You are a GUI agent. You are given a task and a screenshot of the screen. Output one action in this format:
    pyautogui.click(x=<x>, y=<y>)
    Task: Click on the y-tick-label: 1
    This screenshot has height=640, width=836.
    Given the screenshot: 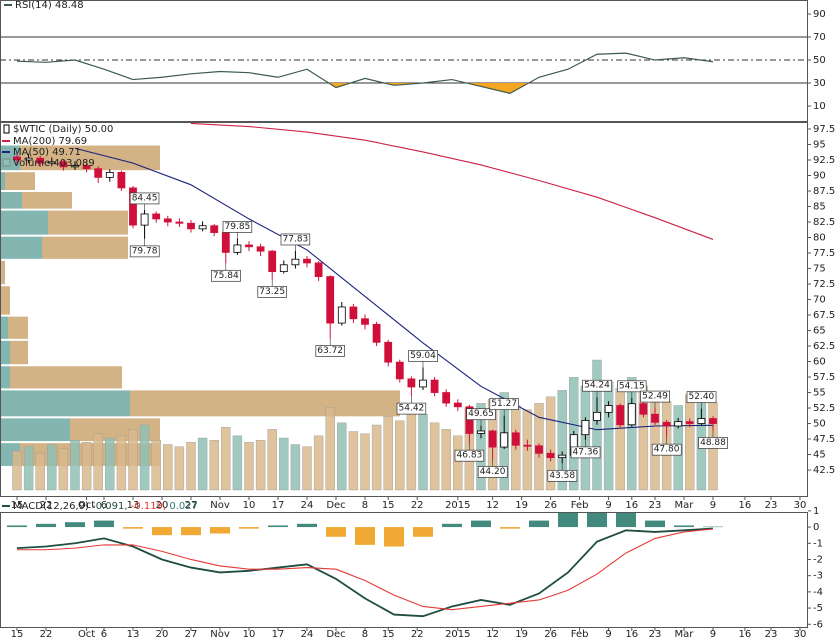 What is the action you would take?
    pyautogui.click(x=816, y=511)
    